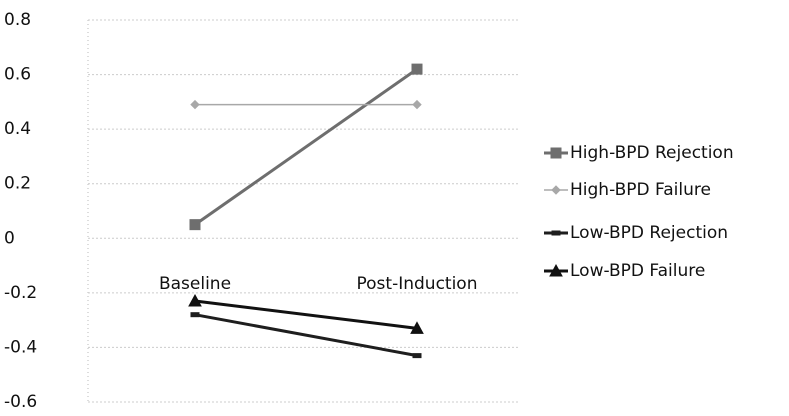 Image resolution: width=789 pixels, height=416 pixels. What do you see at coordinates (20, 347) in the screenshot?
I see `y-tick-label: -0.4` at bounding box center [20, 347].